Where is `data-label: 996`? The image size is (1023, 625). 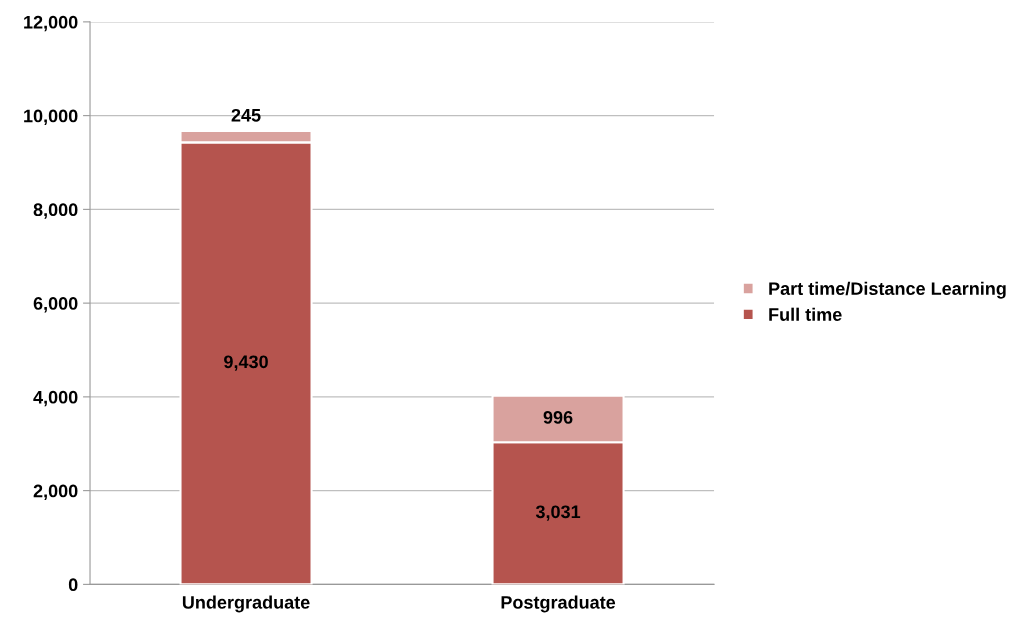 data-label: 996 is located at coordinates (558, 417).